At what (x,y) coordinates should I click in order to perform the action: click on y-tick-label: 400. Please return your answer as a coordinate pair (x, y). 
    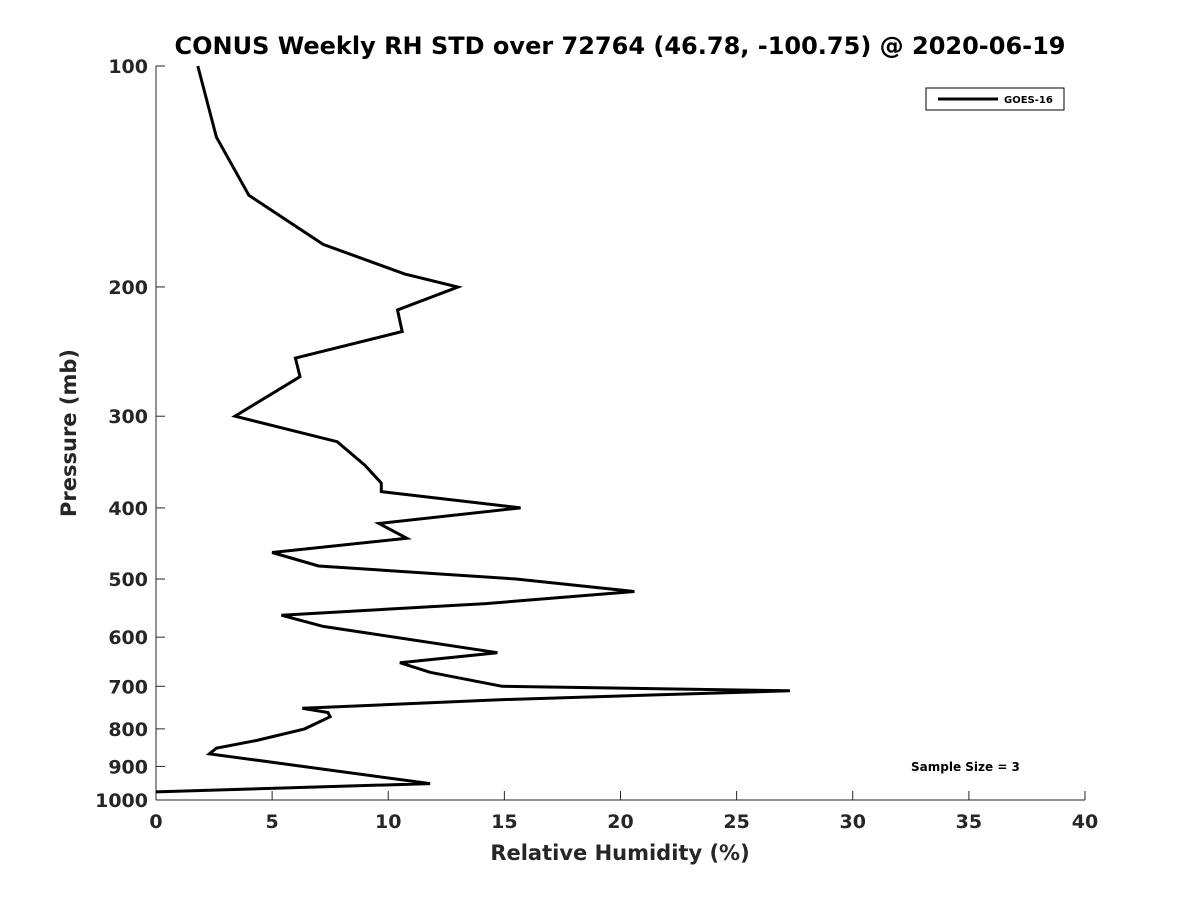
    Looking at the image, I should click on (128, 509).